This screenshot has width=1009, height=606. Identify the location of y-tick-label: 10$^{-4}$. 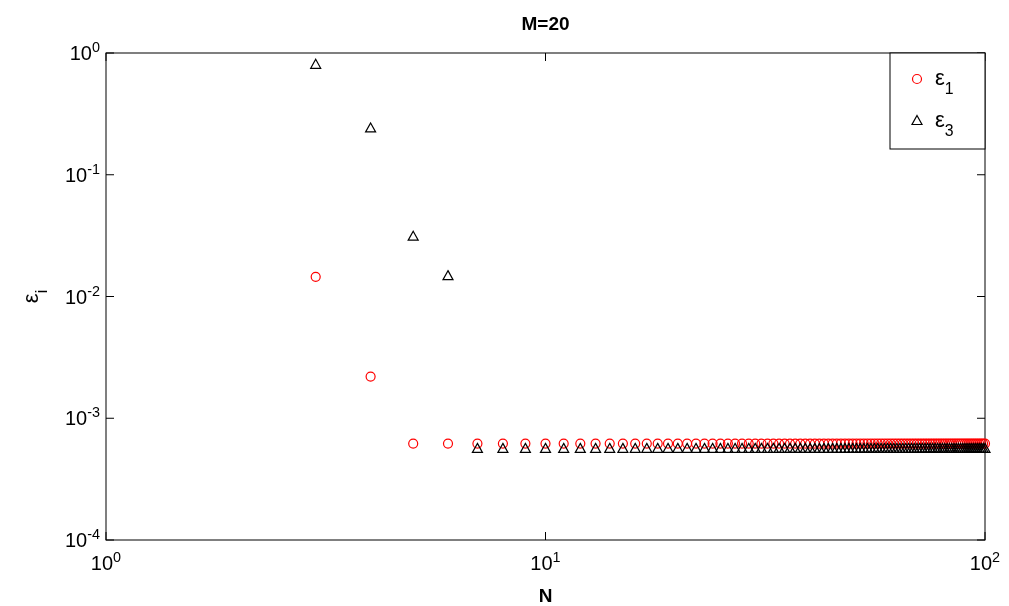
(82, 538).